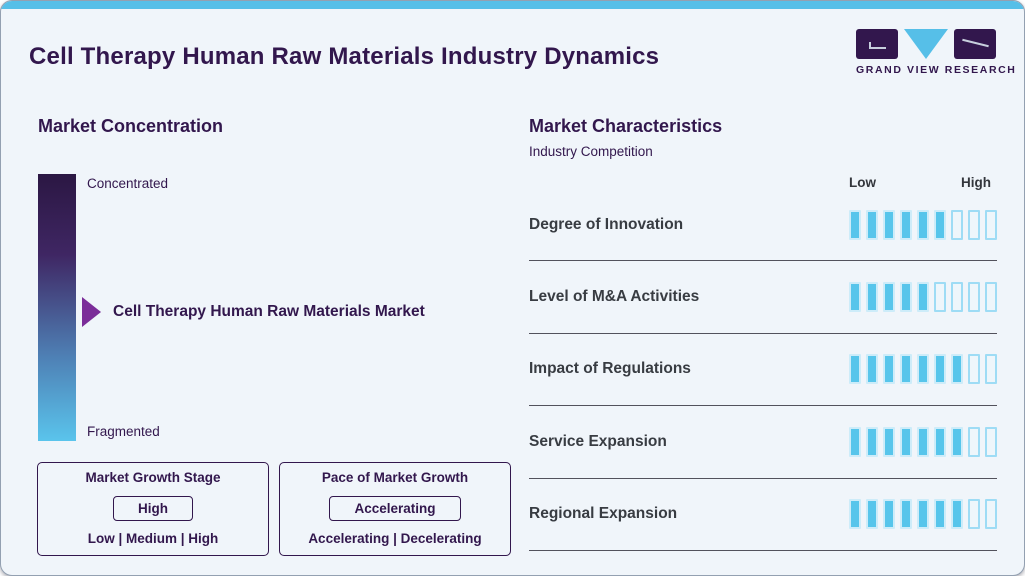 The width and height of the screenshot is (1025, 576). I want to click on characteristic-row: Level of M&A Activities, so click(763, 297).